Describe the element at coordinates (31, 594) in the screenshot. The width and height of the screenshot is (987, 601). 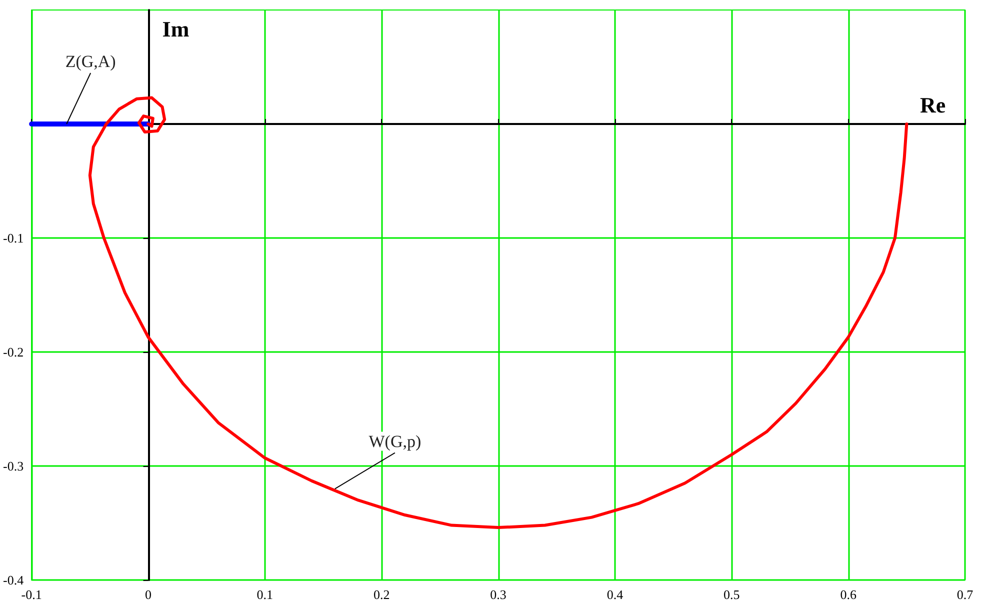
I see `x-tick-label: -0.1` at that location.